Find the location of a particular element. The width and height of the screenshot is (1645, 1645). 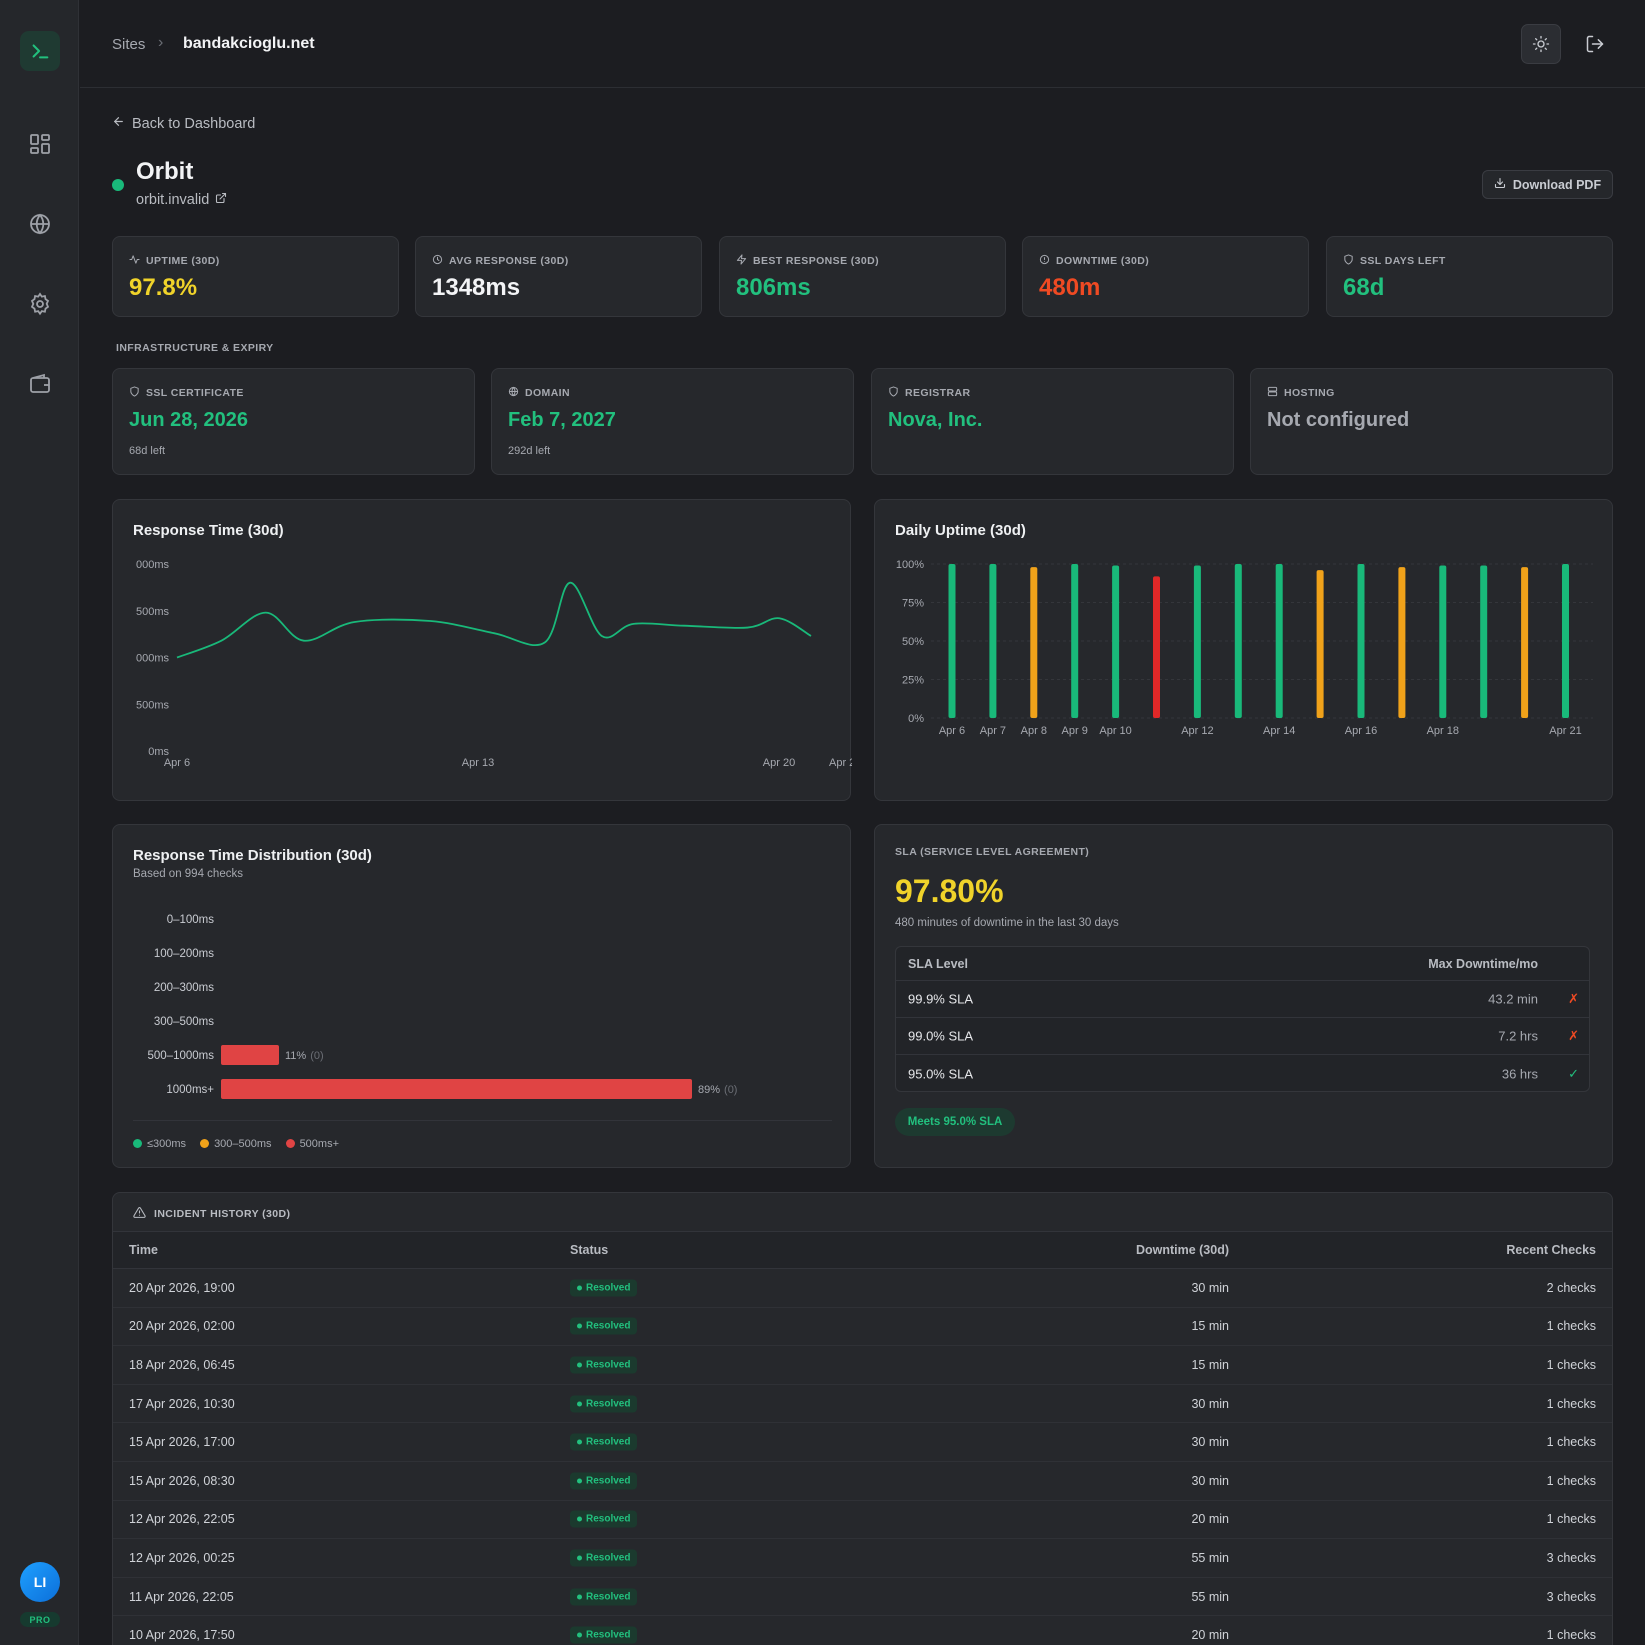

wallet-icon is located at coordinates (40, 384).